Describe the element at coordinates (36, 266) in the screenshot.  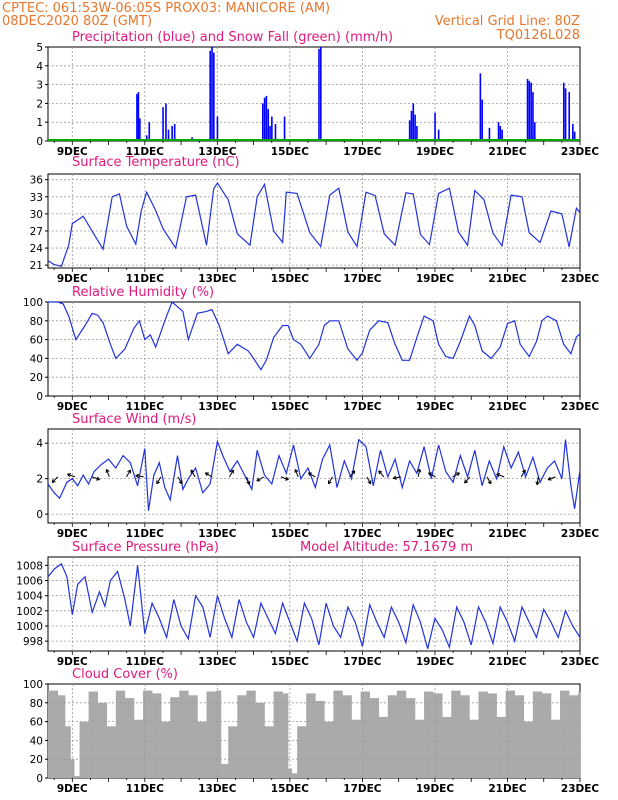
I see `y-tick-label: 21` at that location.